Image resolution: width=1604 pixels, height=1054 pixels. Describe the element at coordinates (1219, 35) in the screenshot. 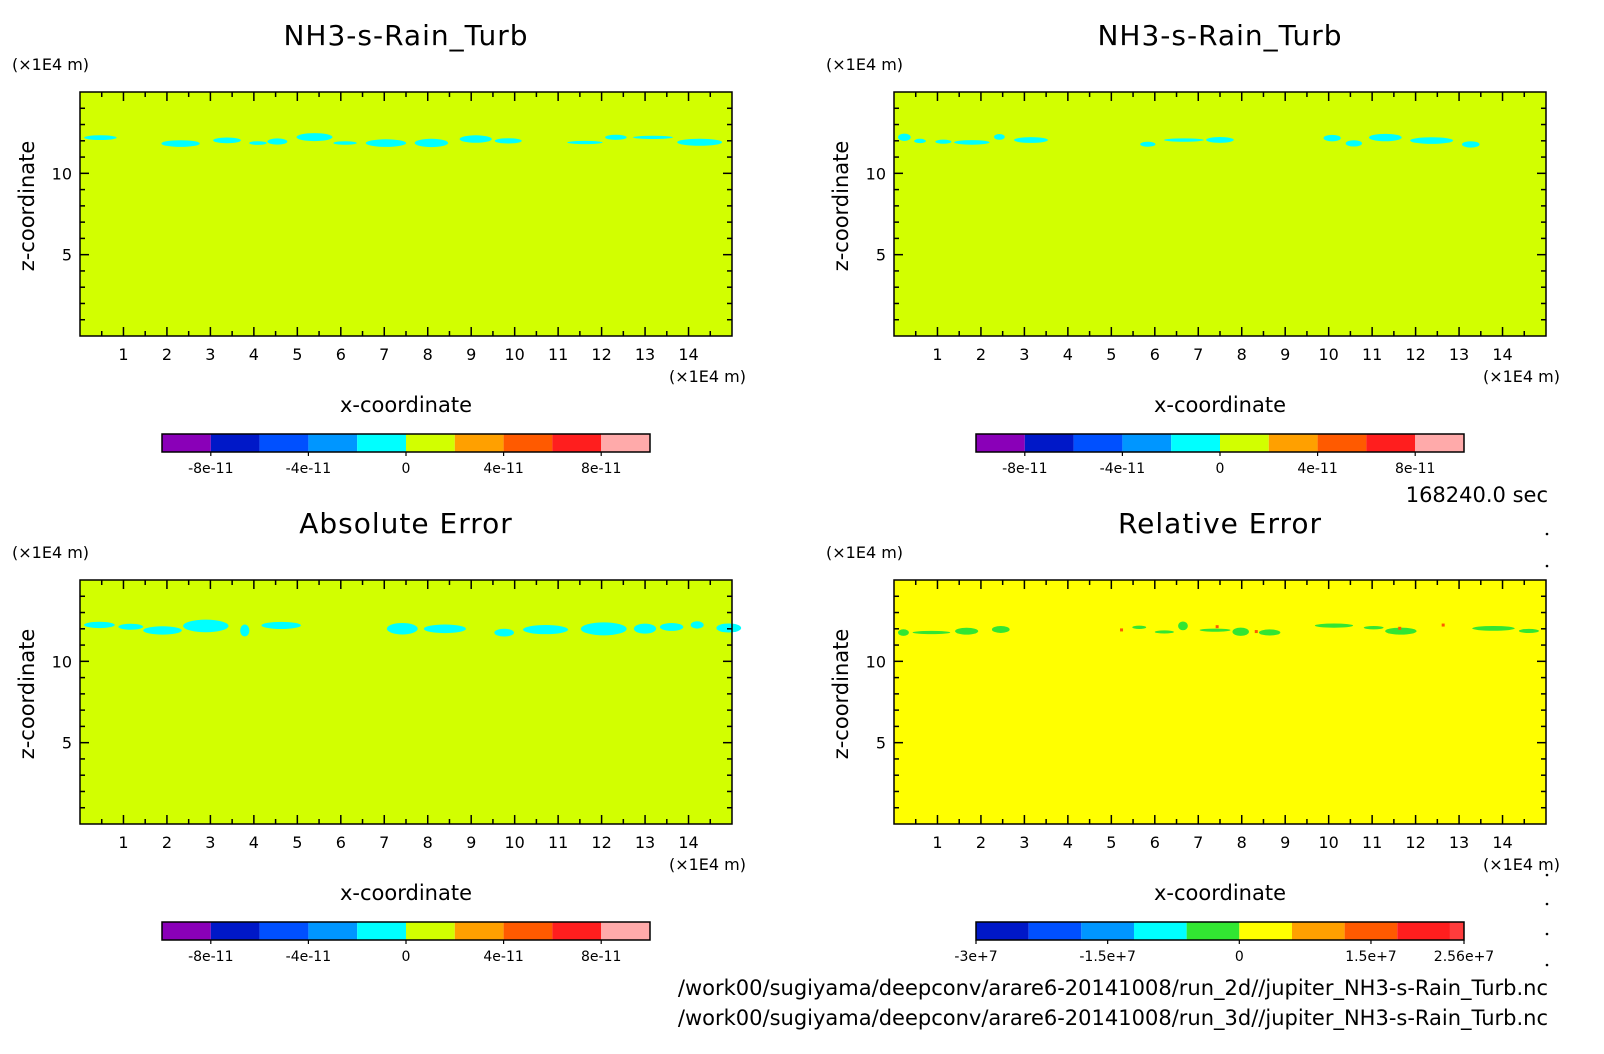

I see `chart-title: NH3-s-Rain_Turb` at that location.